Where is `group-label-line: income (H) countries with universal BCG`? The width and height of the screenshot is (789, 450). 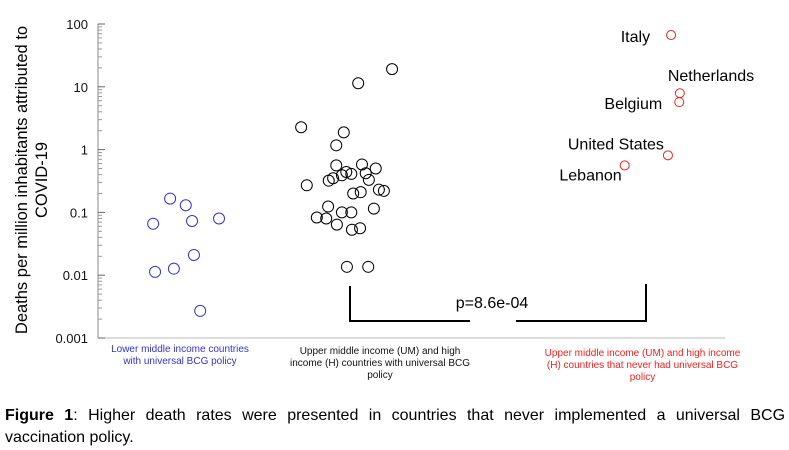
group-label-line: income (H) countries with universal BCG is located at coordinates (380, 363).